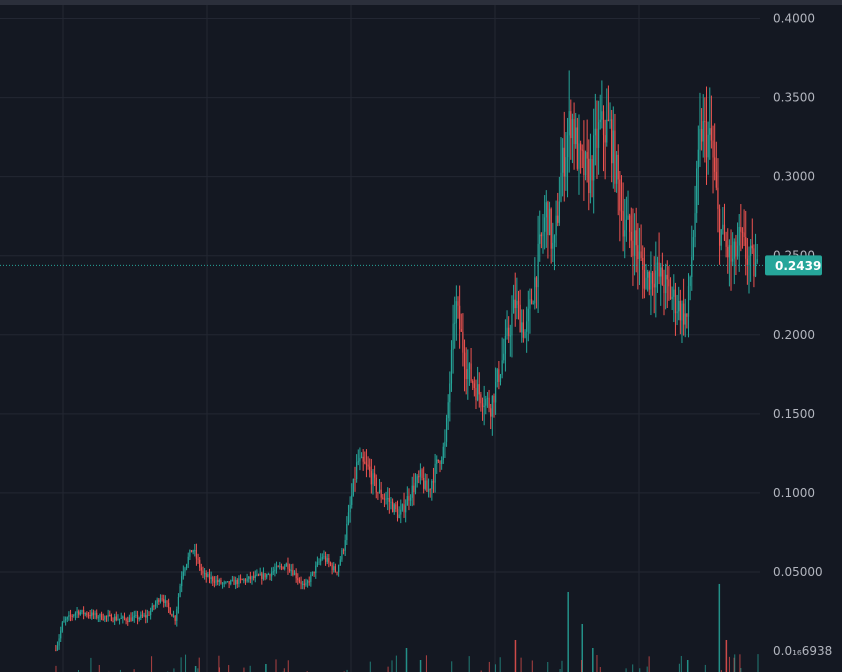 The width and height of the screenshot is (842, 672). Describe the element at coordinates (794, 335) in the screenshot. I see `price-axis-tick-label: 0.2000` at that location.